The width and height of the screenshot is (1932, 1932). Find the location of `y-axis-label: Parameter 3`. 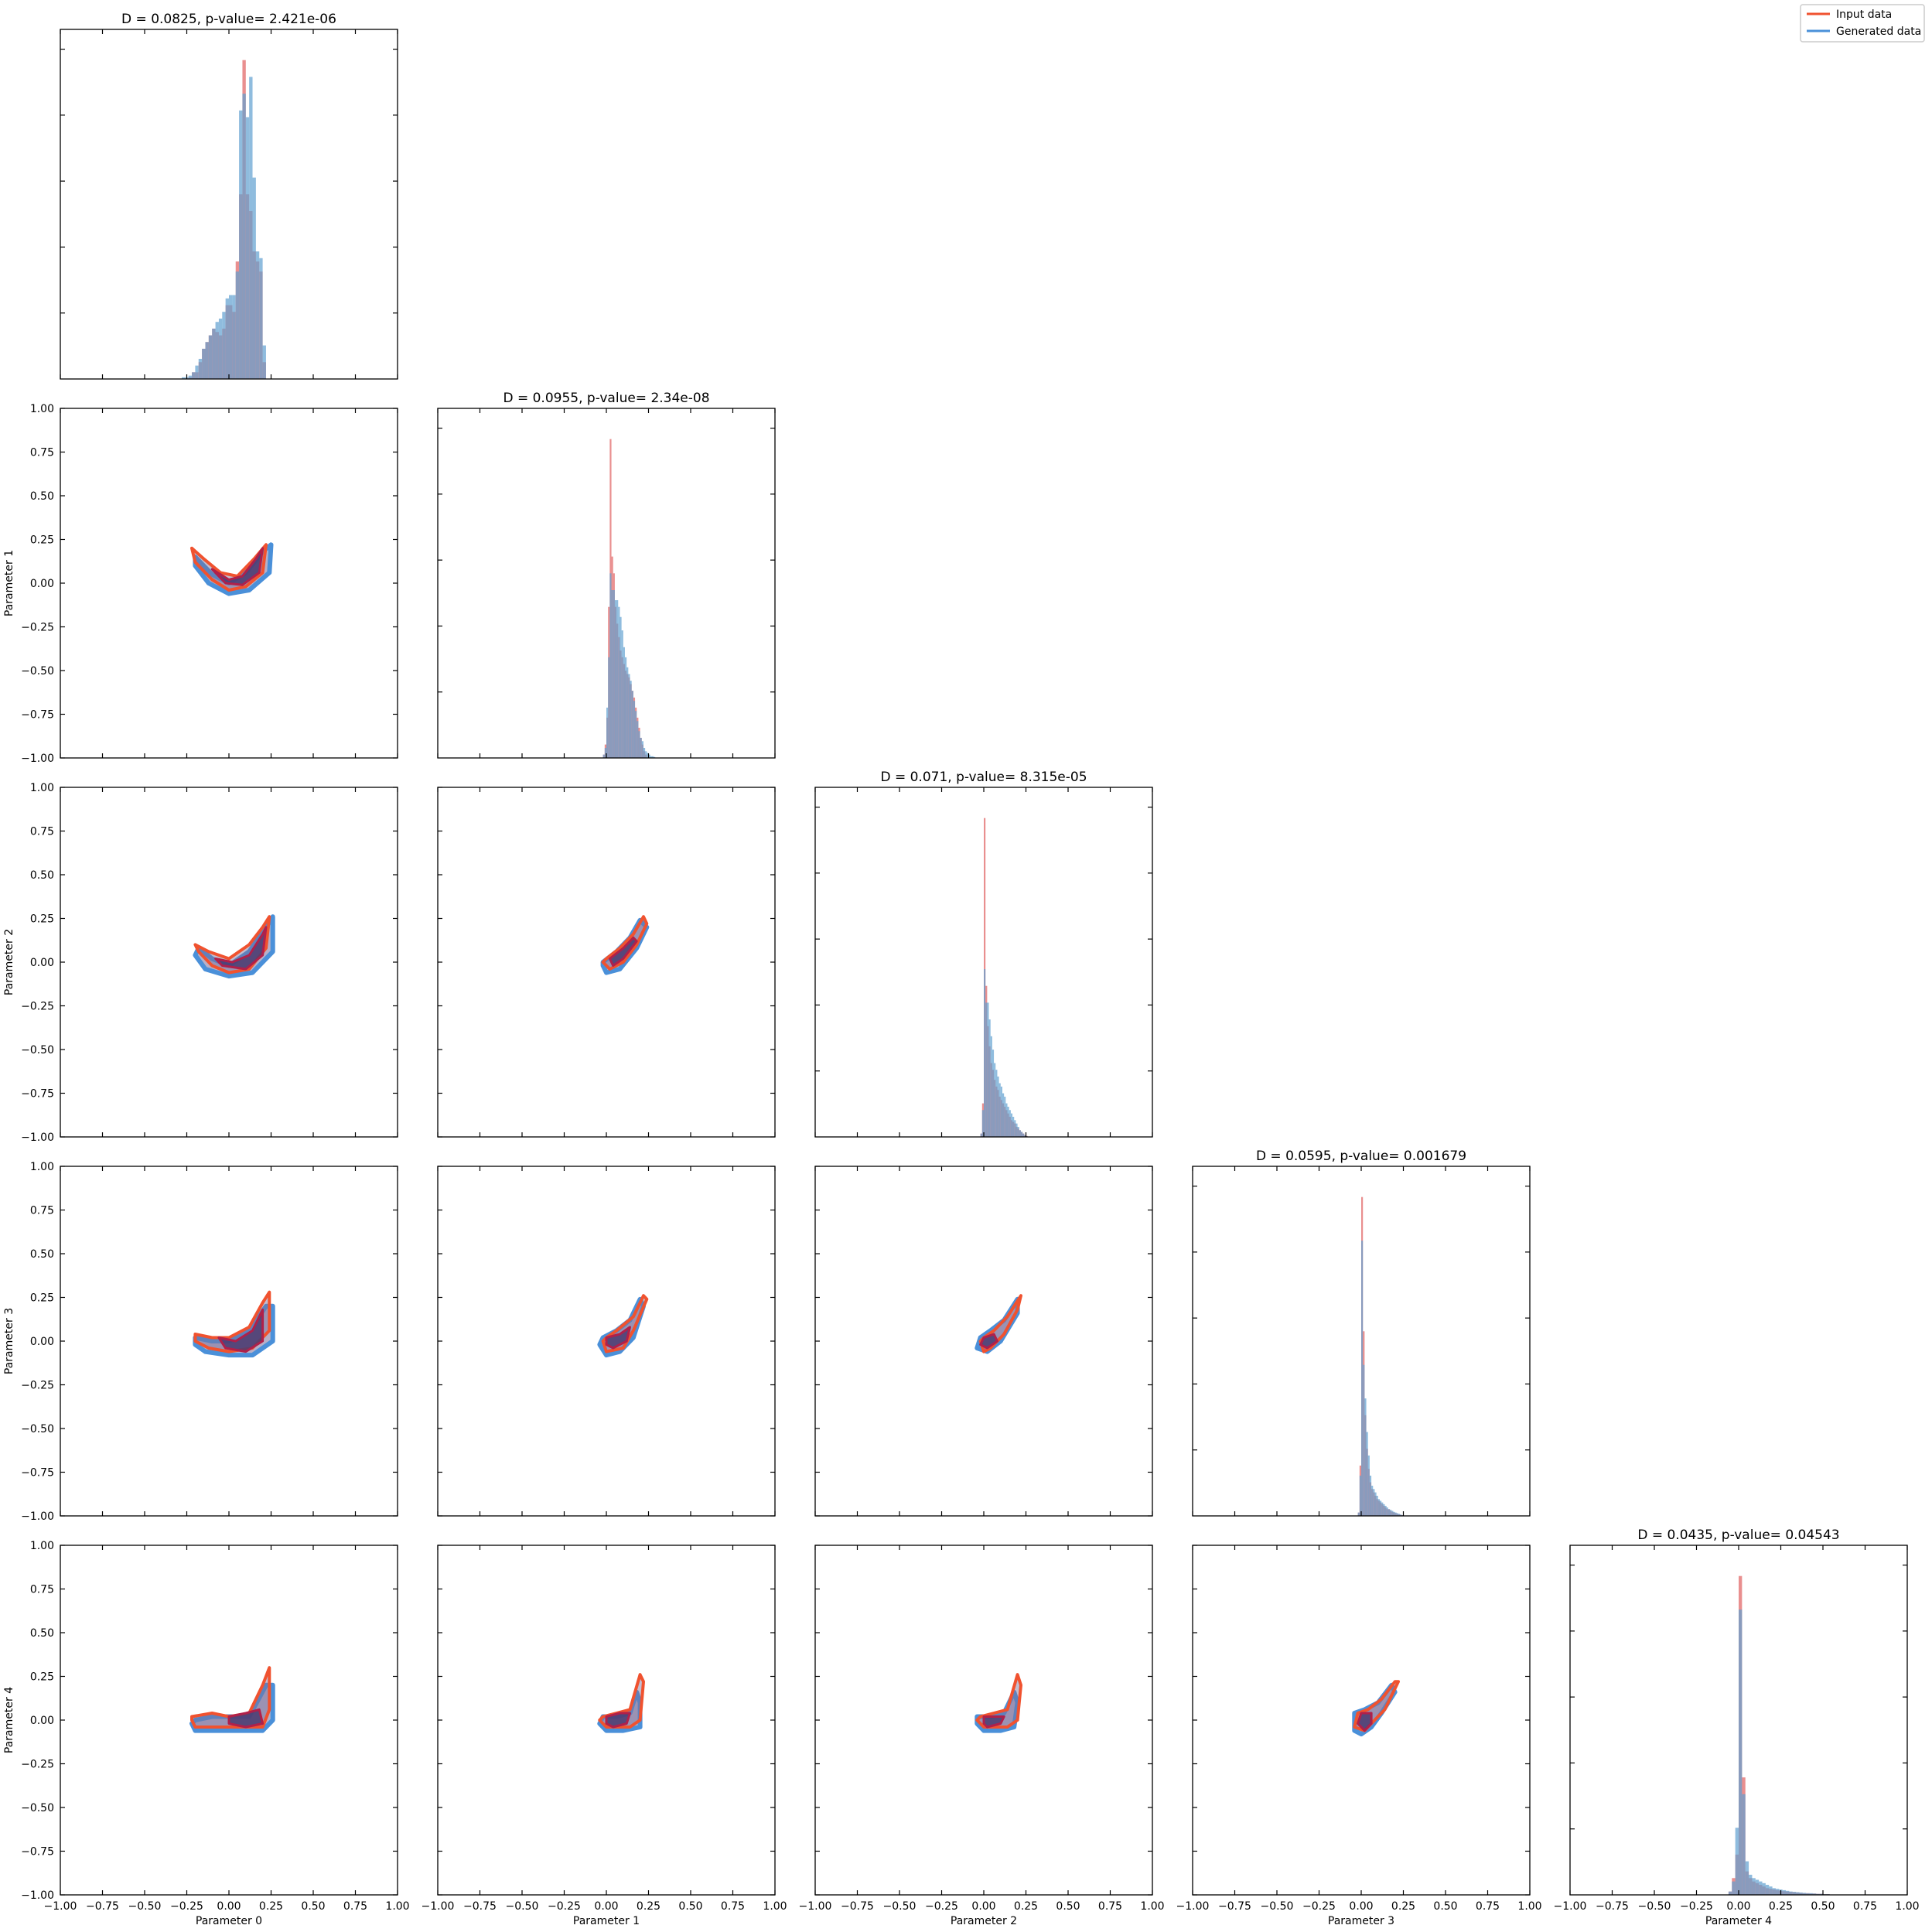

y-axis-label: Parameter 3 is located at coordinates (9, 1341).